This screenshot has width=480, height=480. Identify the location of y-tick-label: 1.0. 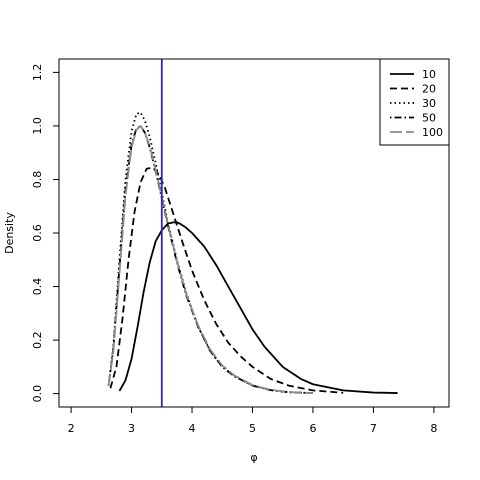
(37, 126).